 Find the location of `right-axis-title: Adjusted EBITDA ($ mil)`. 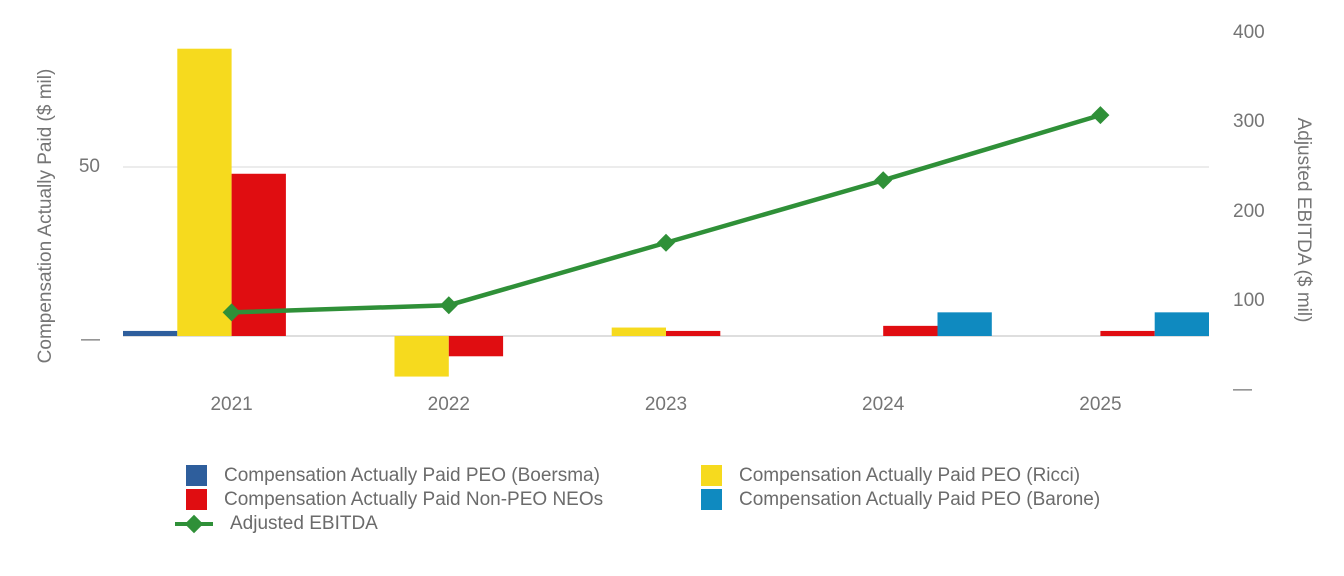

right-axis-title: Adjusted EBITDA ($ mil) is located at coordinates (1303, 220).